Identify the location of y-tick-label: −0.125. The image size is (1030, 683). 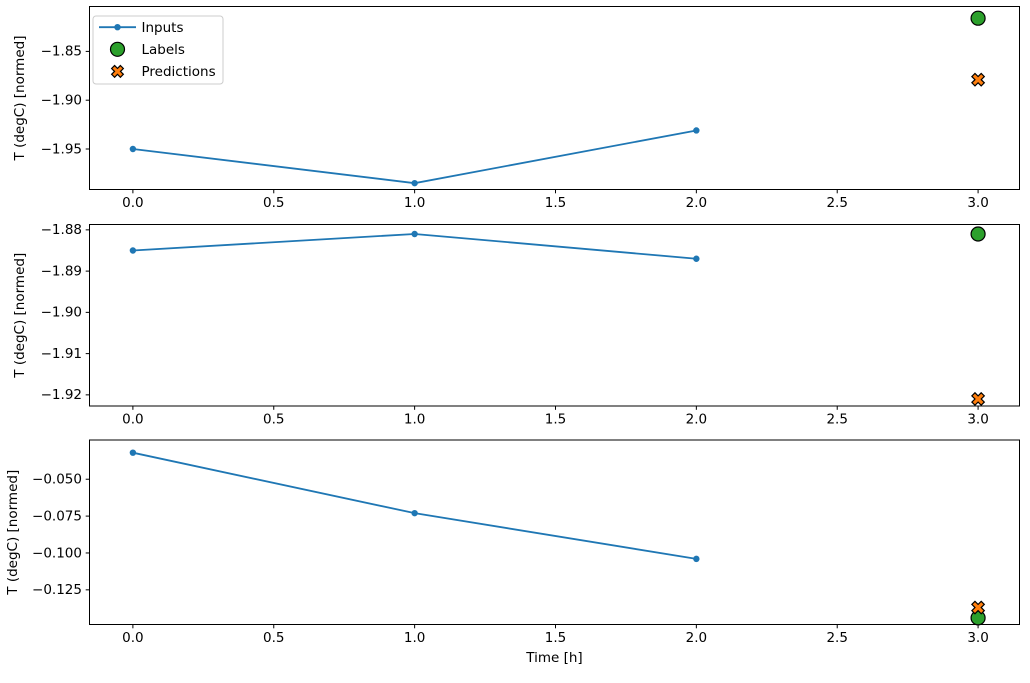
(57, 590).